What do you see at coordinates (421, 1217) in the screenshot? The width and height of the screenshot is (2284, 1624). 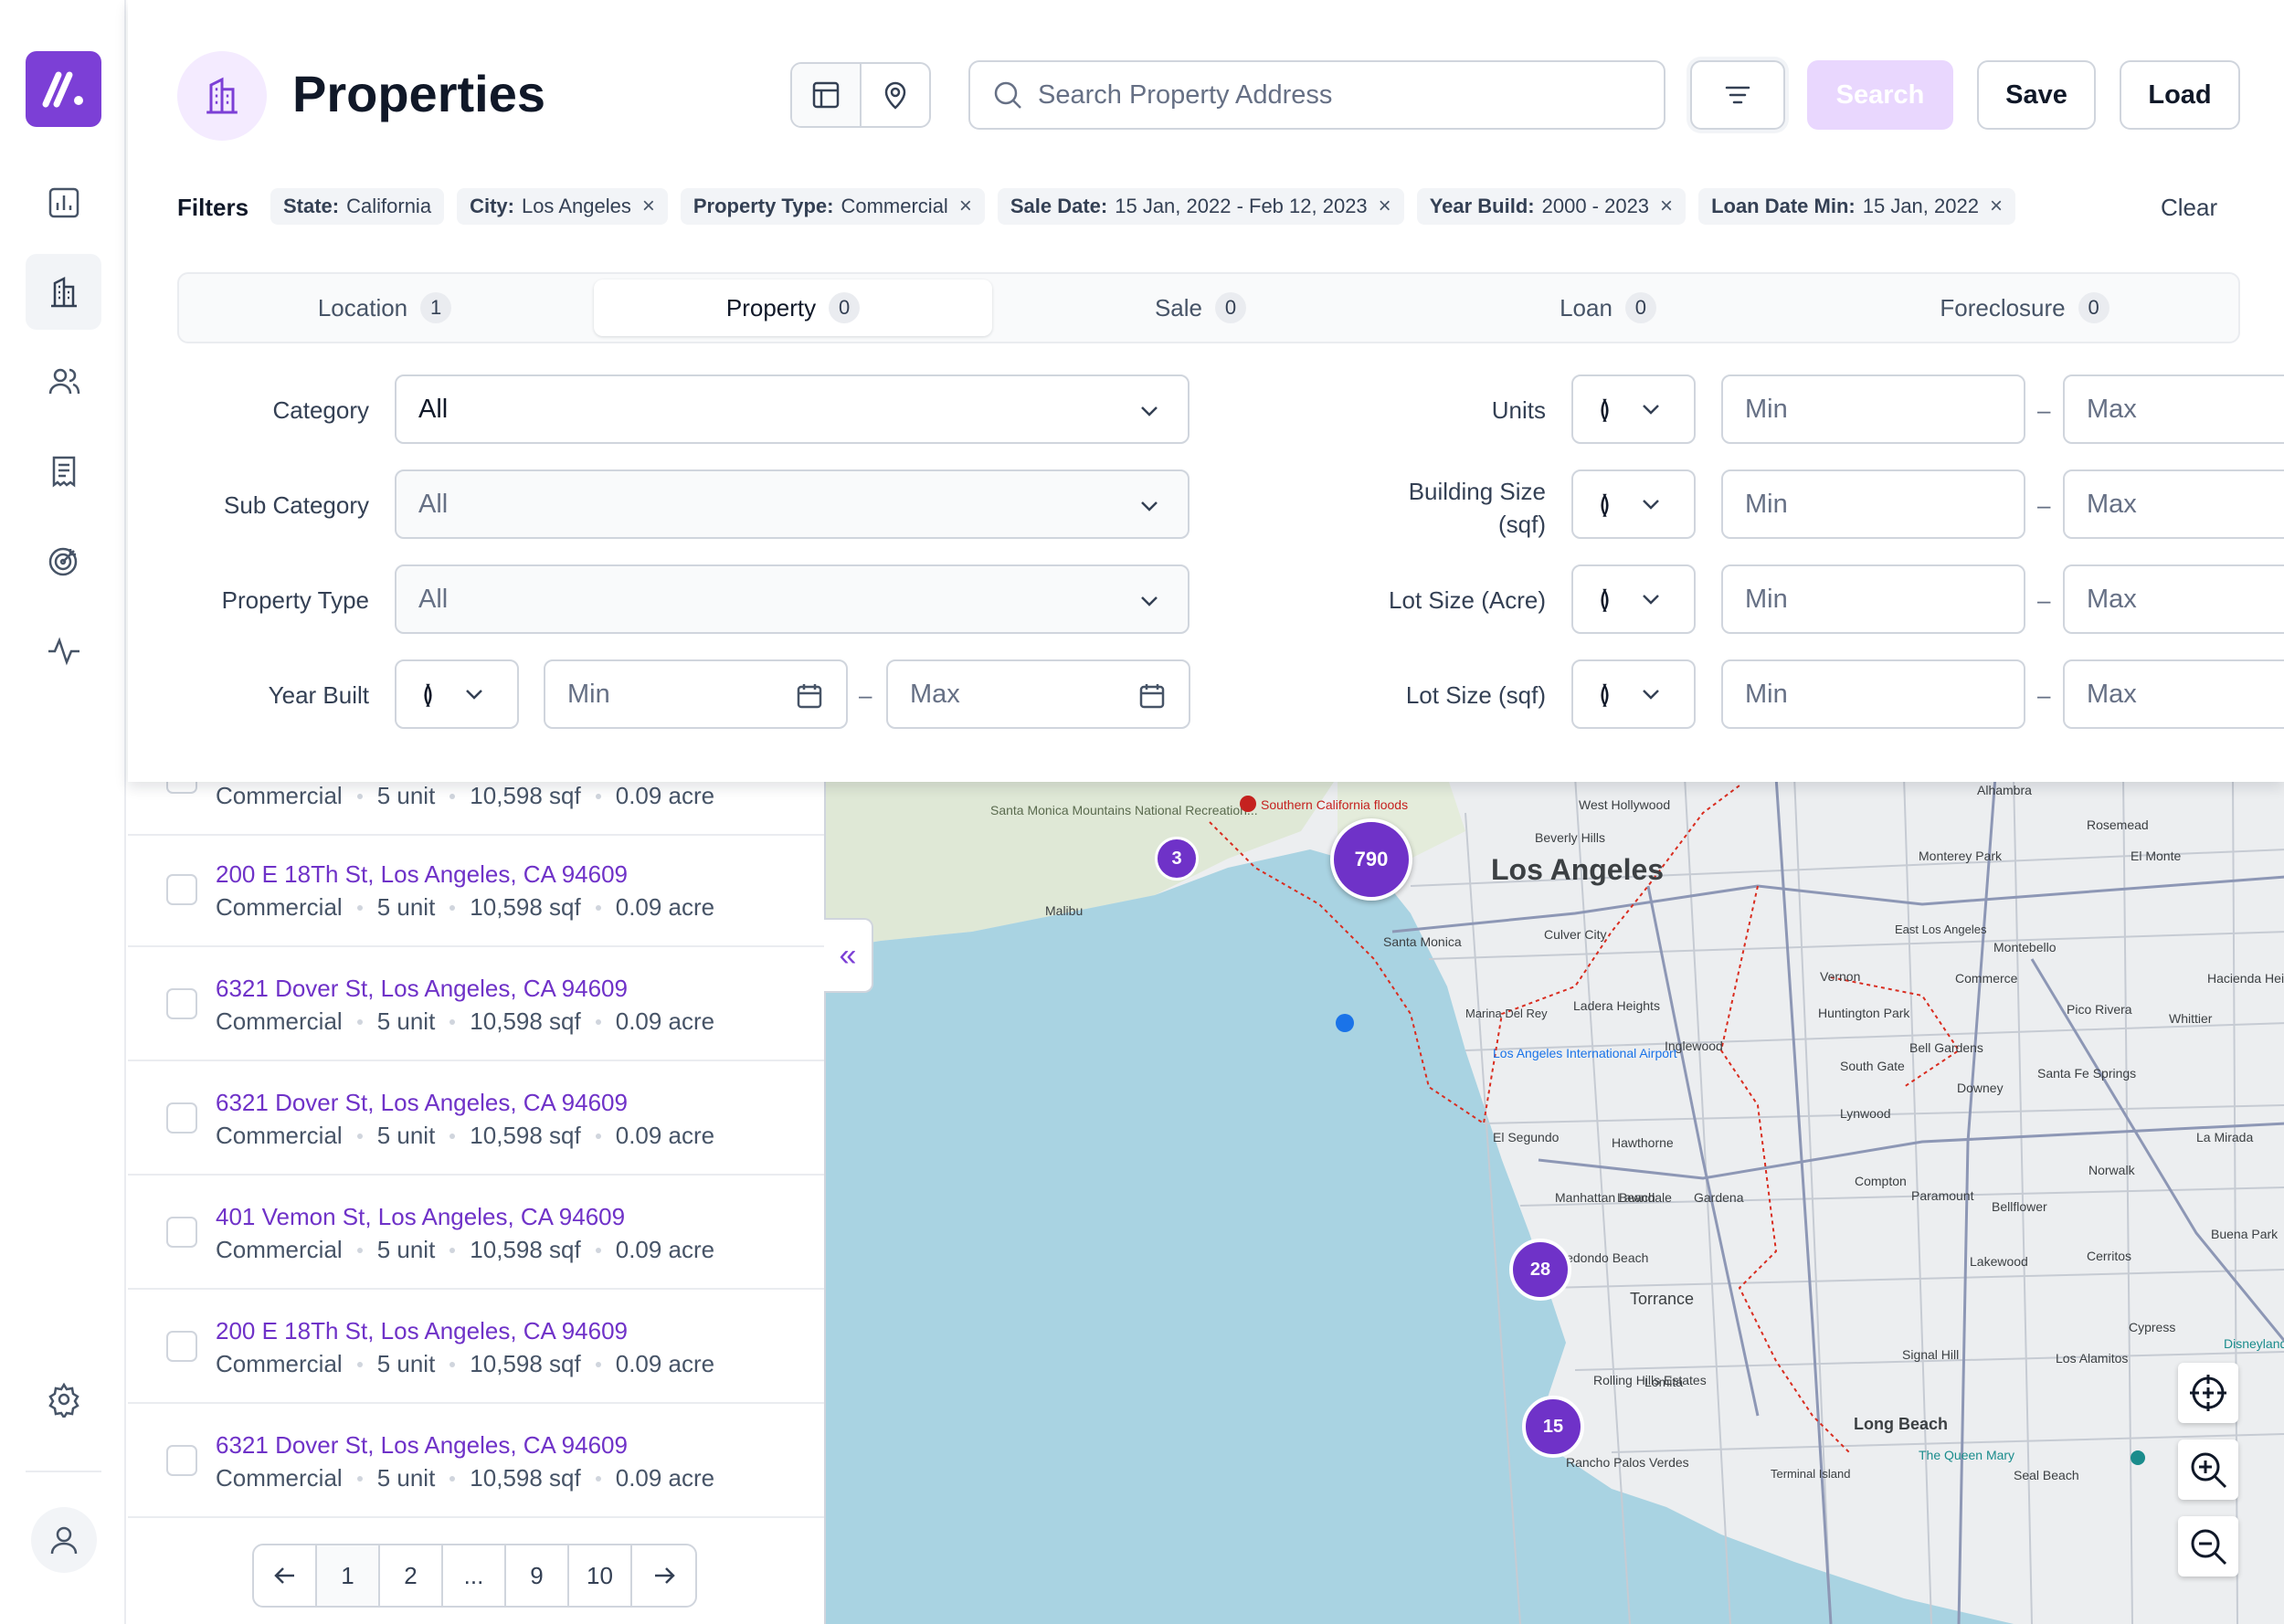 I see `property-address: 401 Vemon St, Los Angeles, CA 94609` at bounding box center [421, 1217].